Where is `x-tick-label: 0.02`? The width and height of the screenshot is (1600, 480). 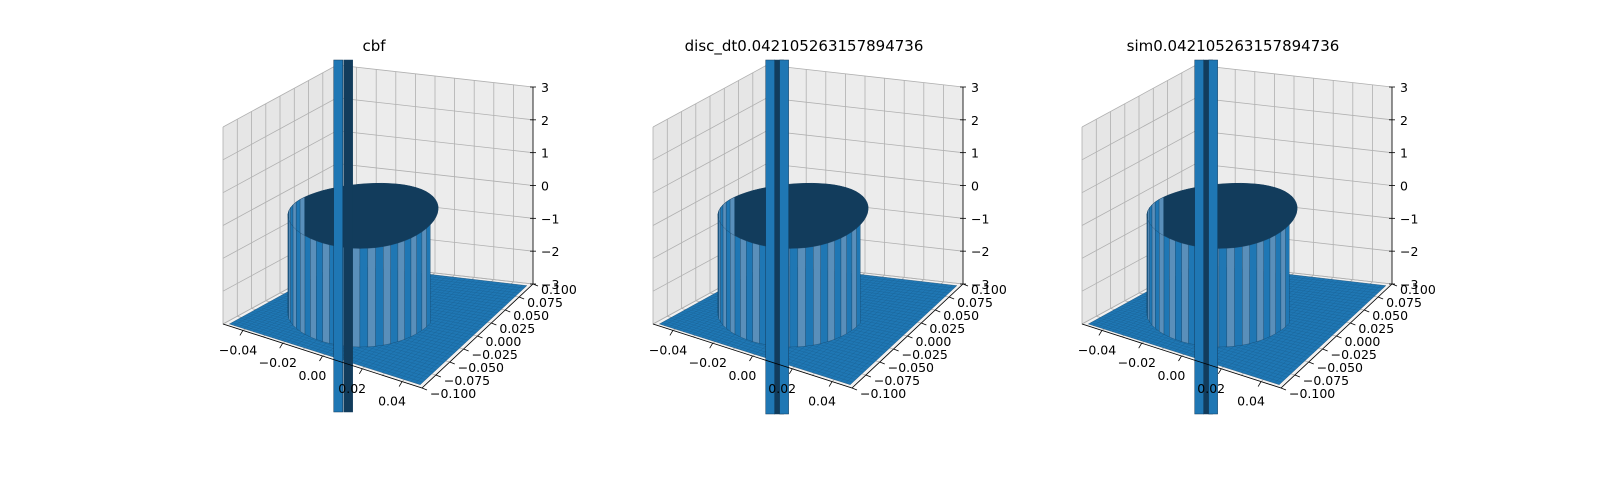 x-tick-label: 0.02 is located at coordinates (1211, 388).